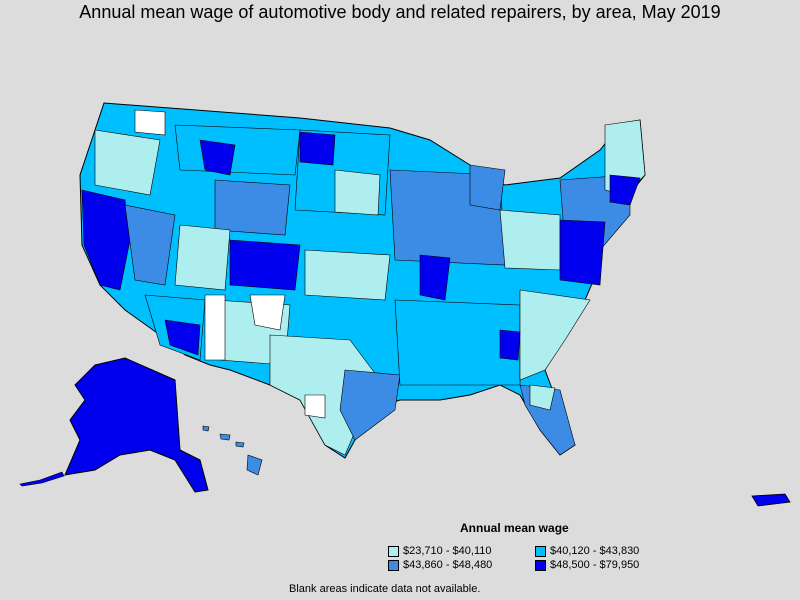 Image resolution: width=800 pixels, height=600 pixels. What do you see at coordinates (542, 397) in the screenshot?
I see `florida-pale-area` at bounding box center [542, 397].